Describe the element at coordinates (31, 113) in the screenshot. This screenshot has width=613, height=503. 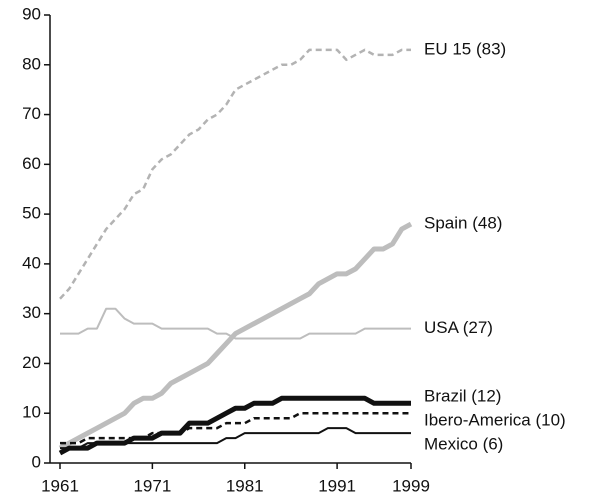
I see `y-tick-label: 70` at that location.